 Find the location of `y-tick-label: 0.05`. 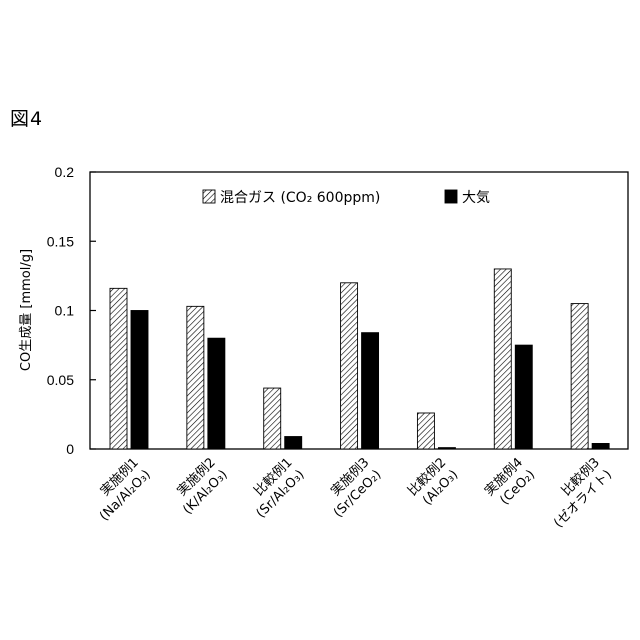

y-tick-label: 0.05 is located at coordinates (60, 380).